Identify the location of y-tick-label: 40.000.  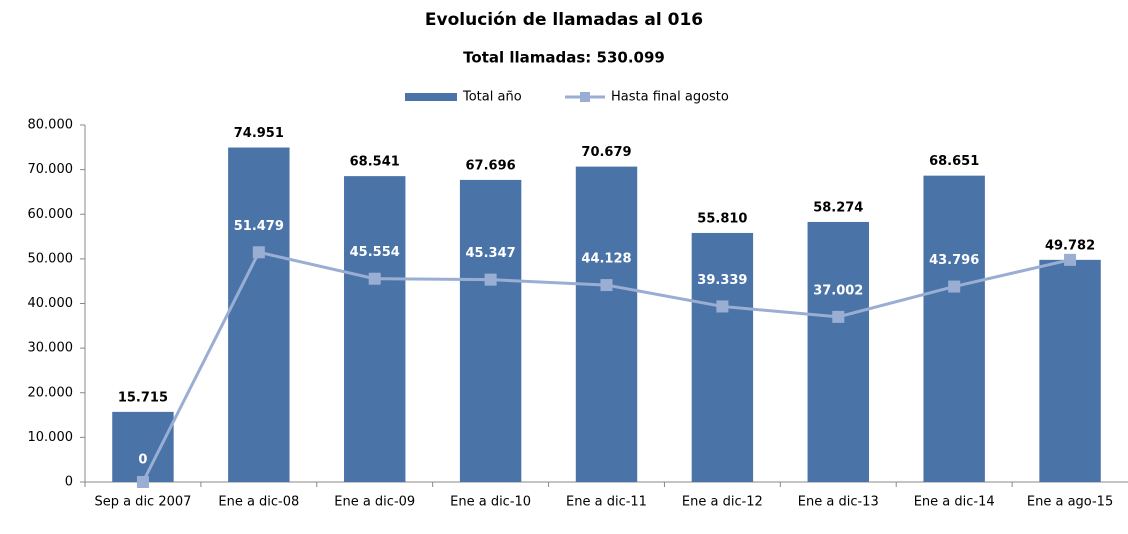
(51, 303).